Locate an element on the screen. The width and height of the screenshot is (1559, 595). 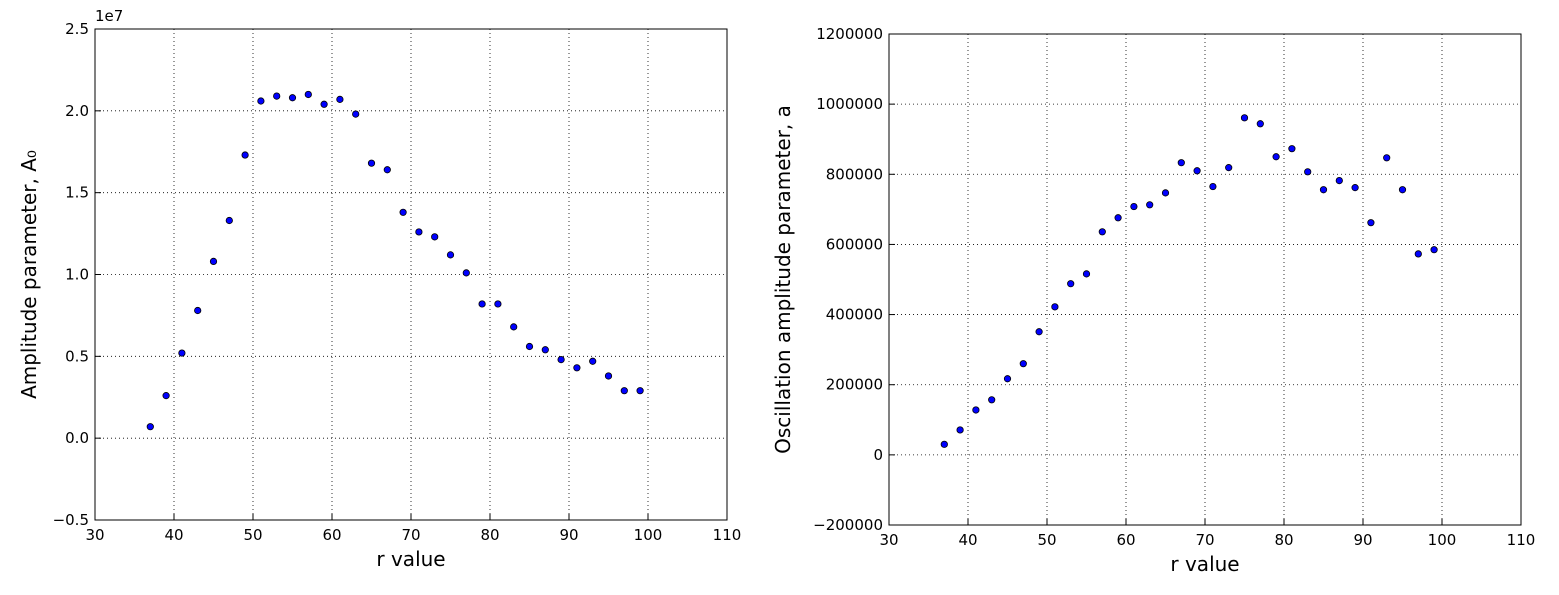
y-tick-label: 1.5 is located at coordinates (77, 193).